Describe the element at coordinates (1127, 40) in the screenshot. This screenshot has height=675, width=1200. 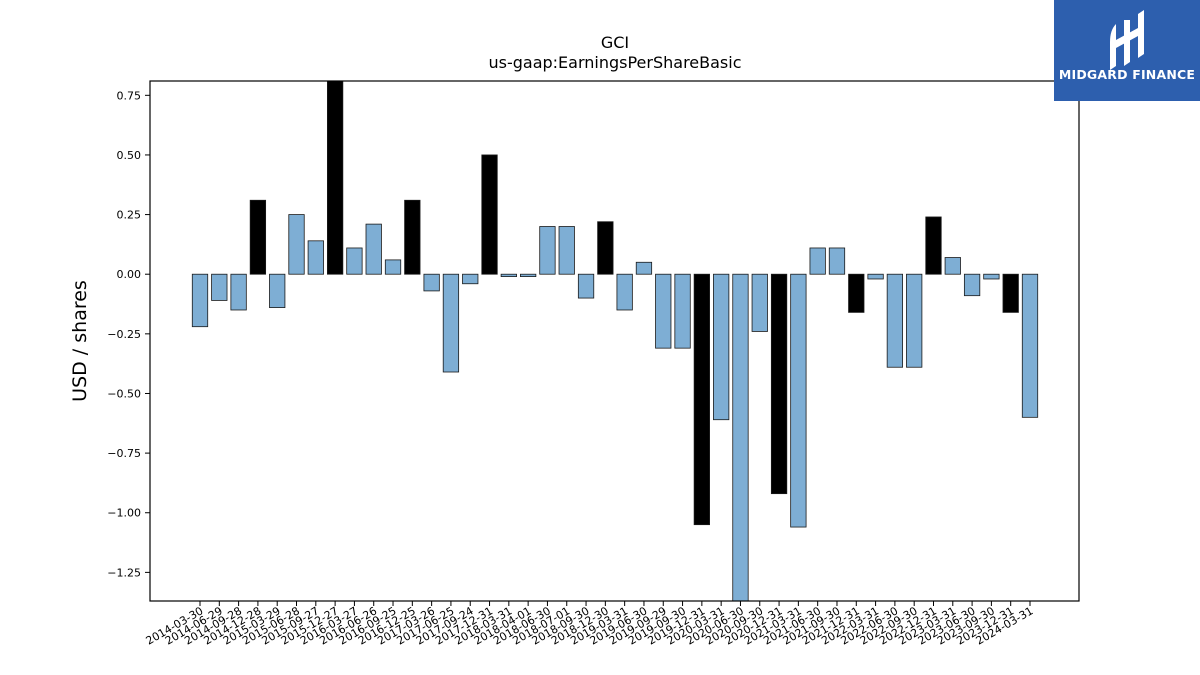
I see `midgard-logo-icon` at that location.